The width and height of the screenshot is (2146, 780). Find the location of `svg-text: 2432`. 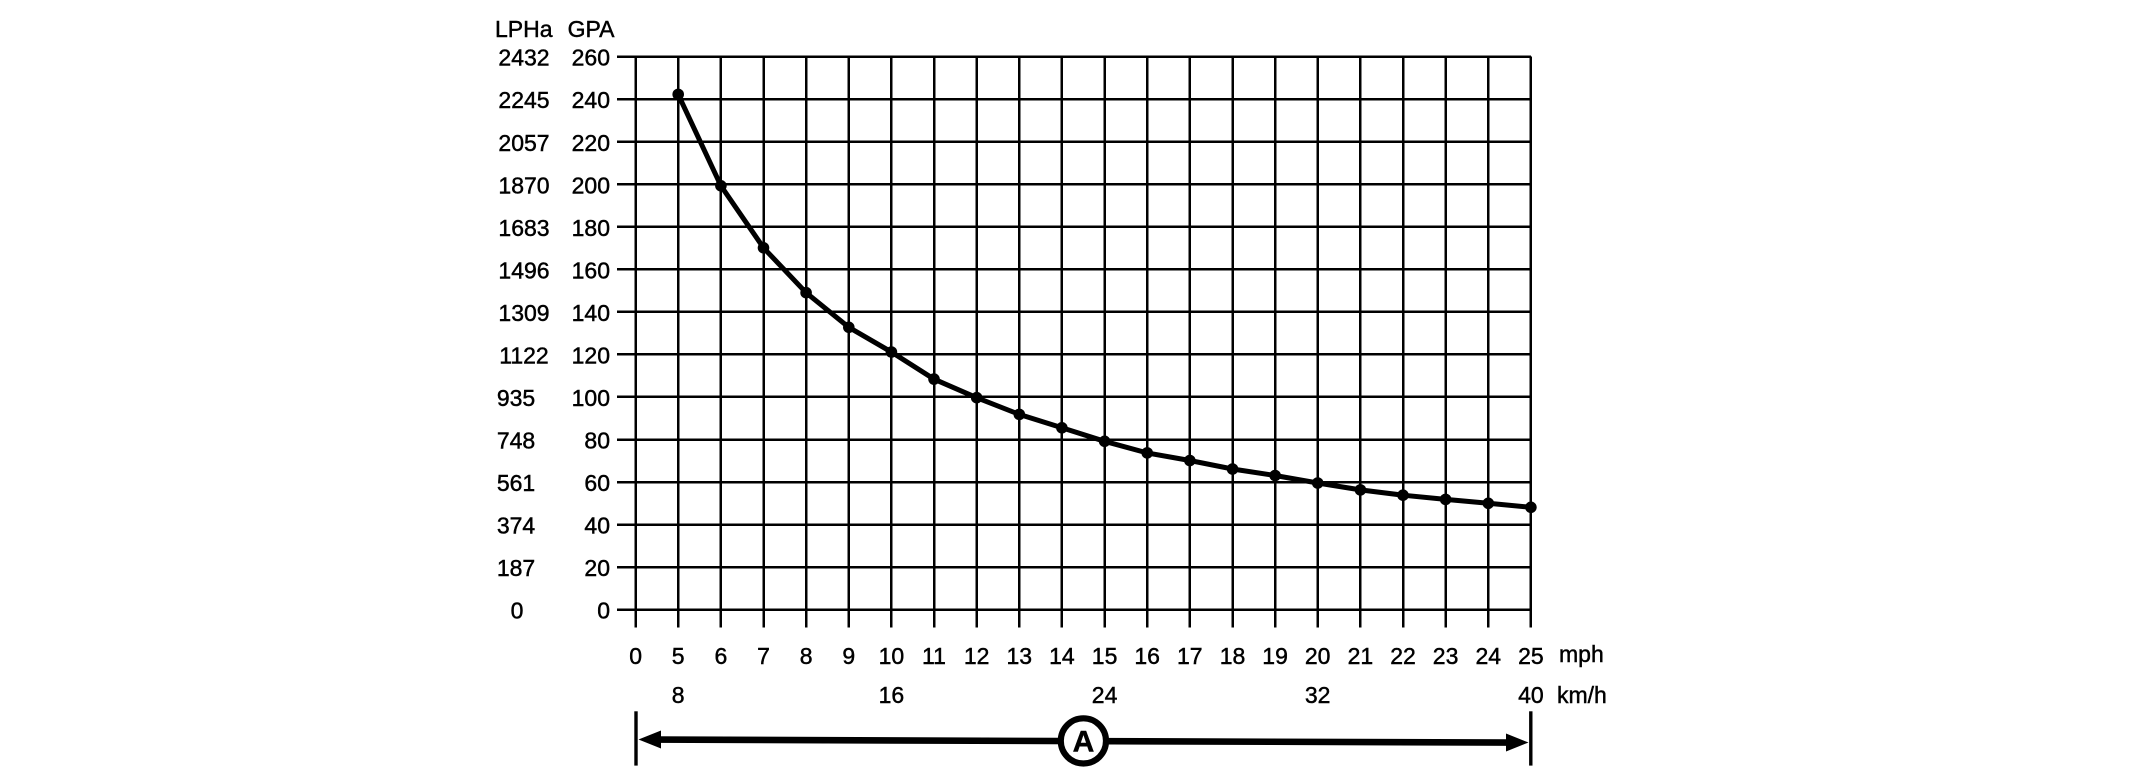

svg-text: 2432 is located at coordinates (523, 58).